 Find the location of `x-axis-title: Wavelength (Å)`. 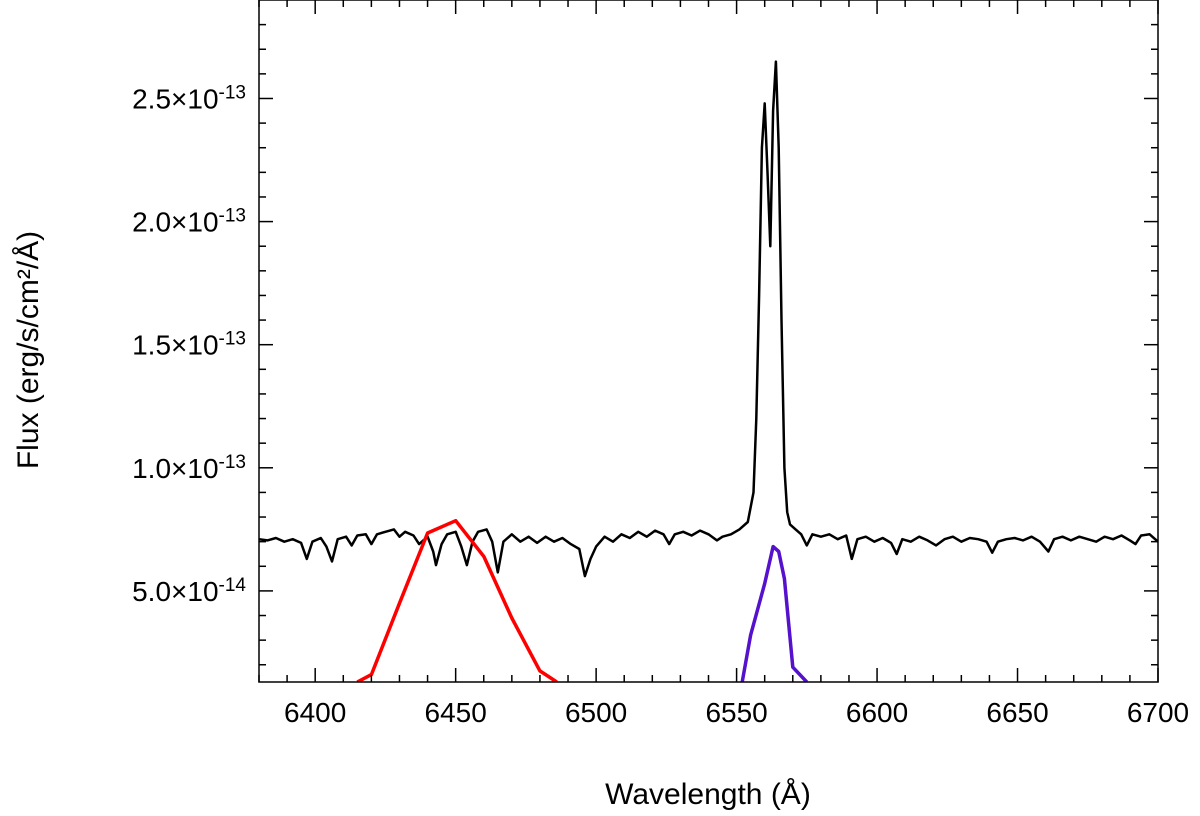

x-axis-title: Wavelength (Å) is located at coordinates (708, 794).